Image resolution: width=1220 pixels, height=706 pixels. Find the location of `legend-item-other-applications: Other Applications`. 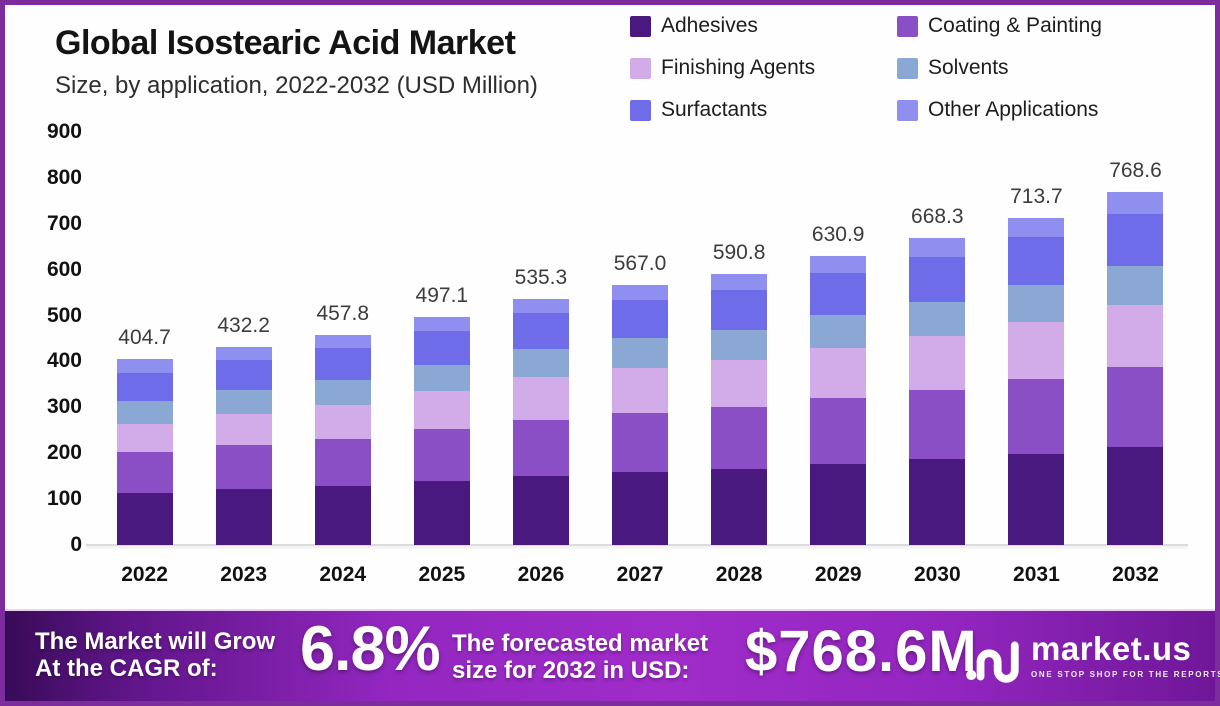

legend-item-other-applications: Other Applications is located at coordinates (1046, 110).